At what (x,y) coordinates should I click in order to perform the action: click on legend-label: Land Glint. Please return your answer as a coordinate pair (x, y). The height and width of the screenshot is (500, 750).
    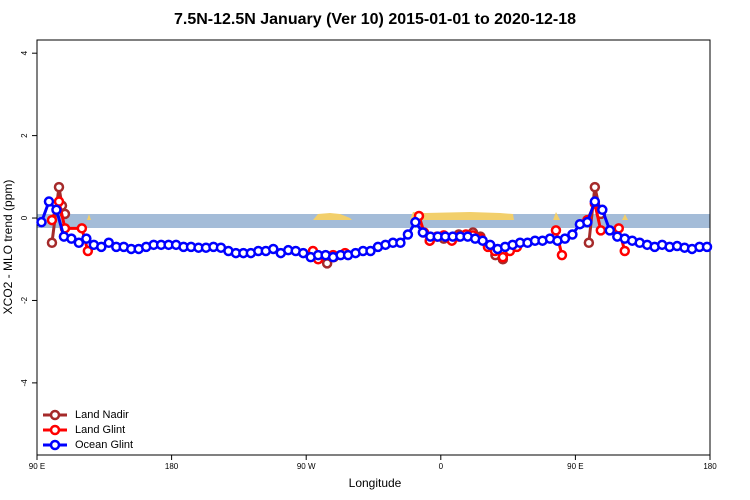
    Looking at the image, I should click on (100, 430).